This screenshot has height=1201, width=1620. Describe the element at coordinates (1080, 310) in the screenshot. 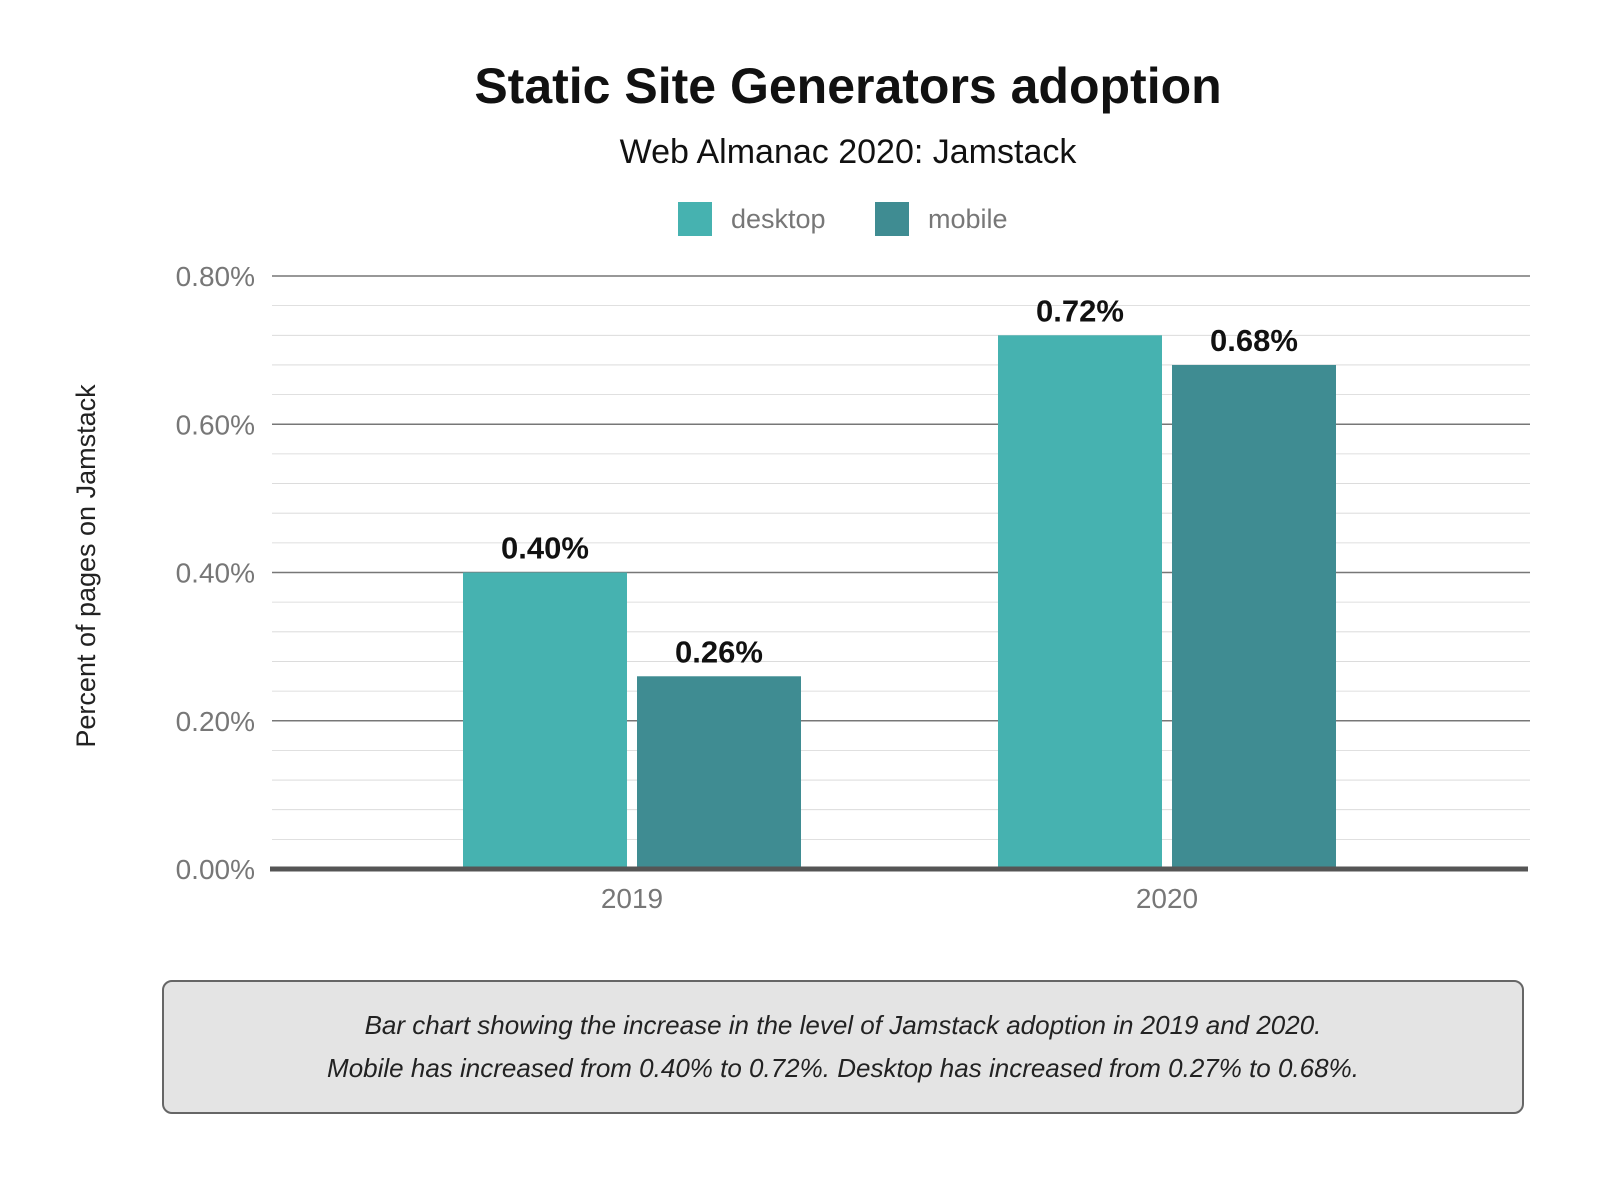

I see `data-label-desktop-2020: 0.72%` at that location.